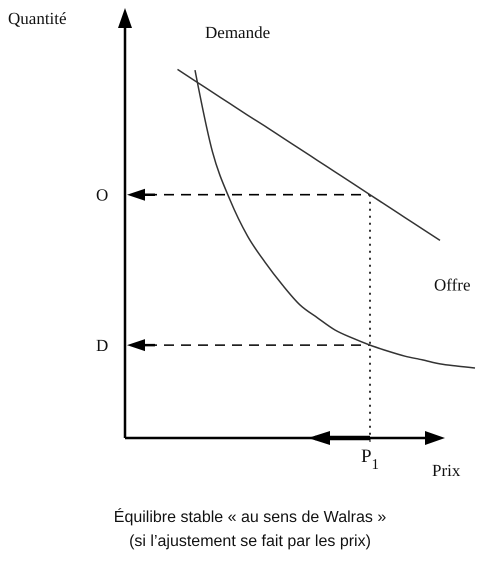  What do you see at coordinates (102, 346) in the screenshot?
I see `ref-line-label: D` at bounding box center [102, 346].